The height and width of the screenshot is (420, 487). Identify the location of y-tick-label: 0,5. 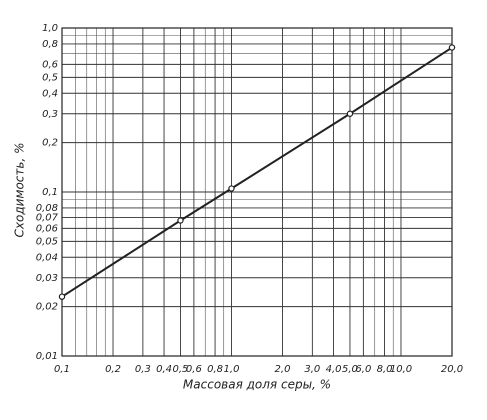
(50, 77).